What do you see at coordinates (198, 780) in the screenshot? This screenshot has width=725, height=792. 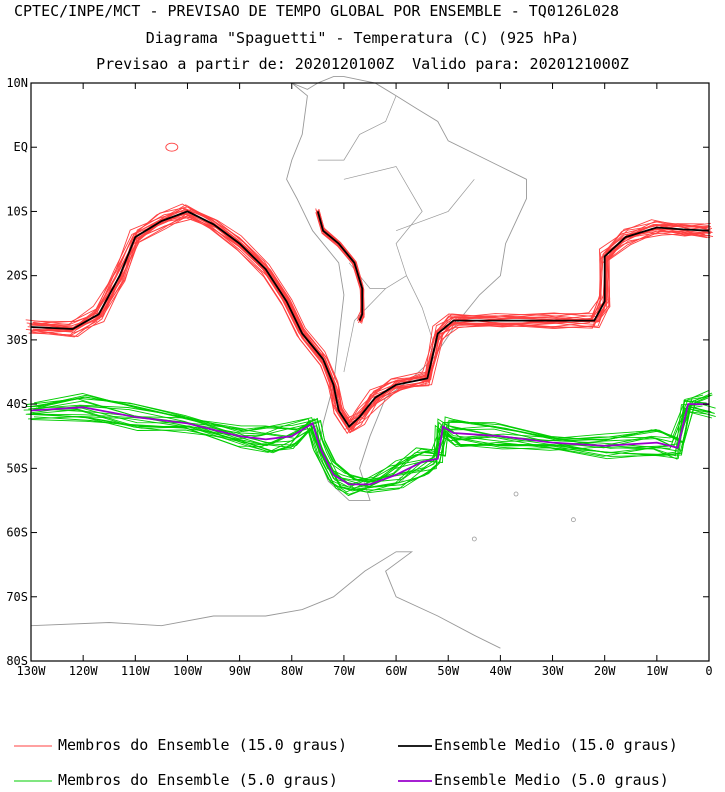 I see `legend-label-members5: Membros do Ensemble (5.0 graus)` at bounding box center [198, 780].